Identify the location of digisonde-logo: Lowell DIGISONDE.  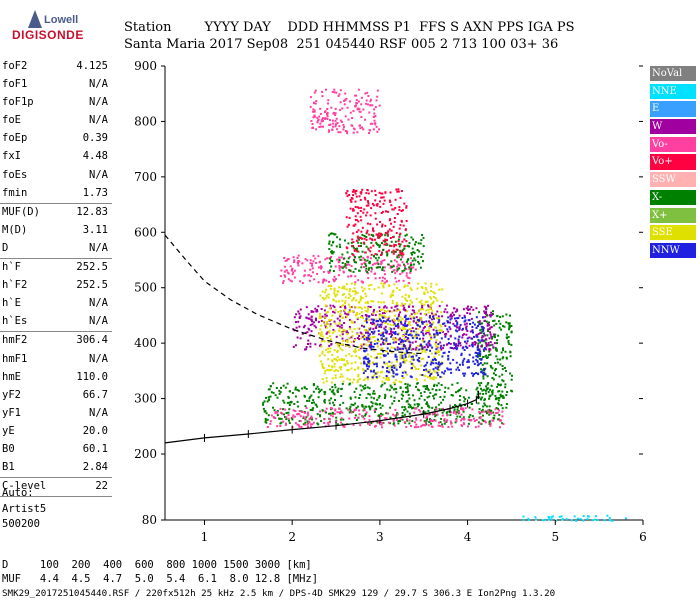
(44, 26).